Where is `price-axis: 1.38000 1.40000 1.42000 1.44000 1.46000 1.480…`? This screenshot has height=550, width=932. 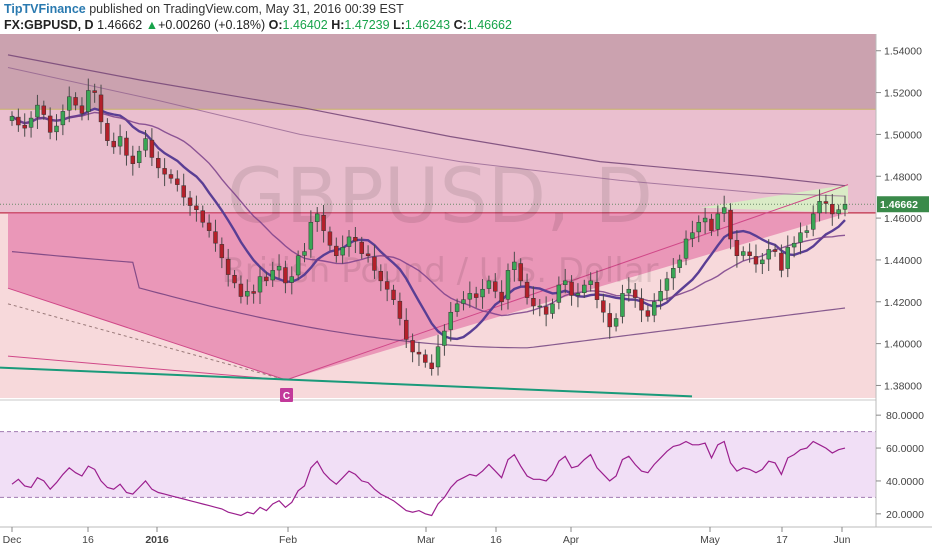
price-axis: 1.38000 1.40000 1.42000 1.44000 1.46000 1.480… is located at coordinates (899, 219).